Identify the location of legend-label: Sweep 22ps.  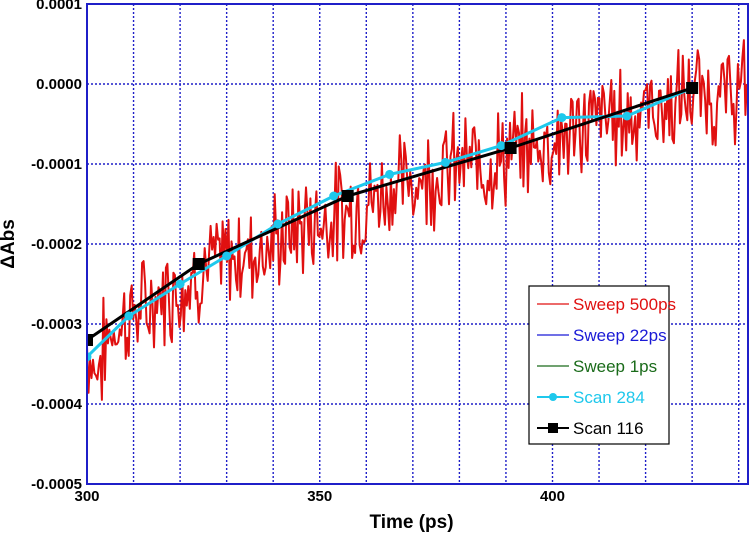
(620, 335).